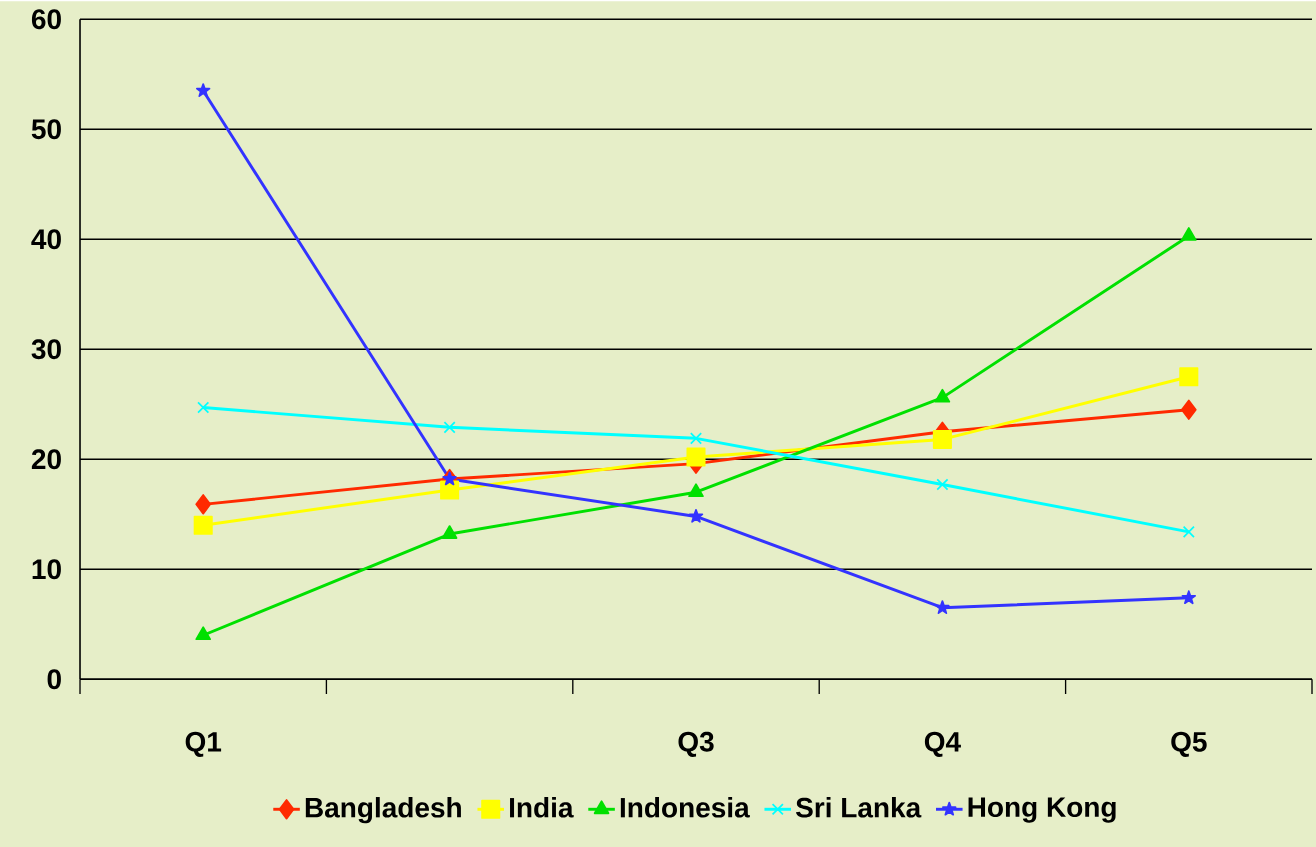  I want to click on x-tick-label: Q4, so click(942, 744).